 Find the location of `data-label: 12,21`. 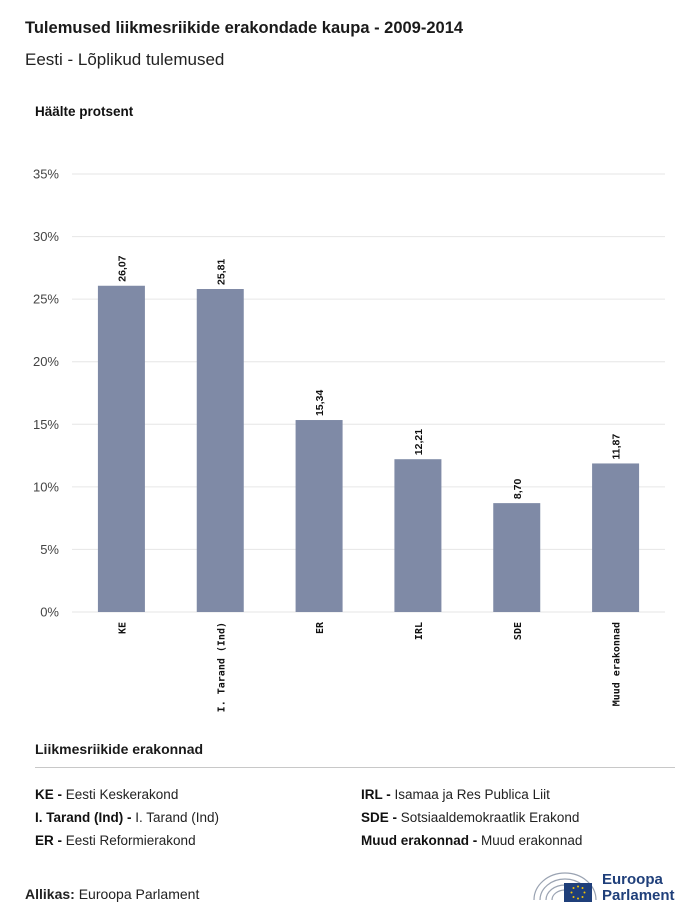

data-label: 12,21 is located at coordinates (419, 442).